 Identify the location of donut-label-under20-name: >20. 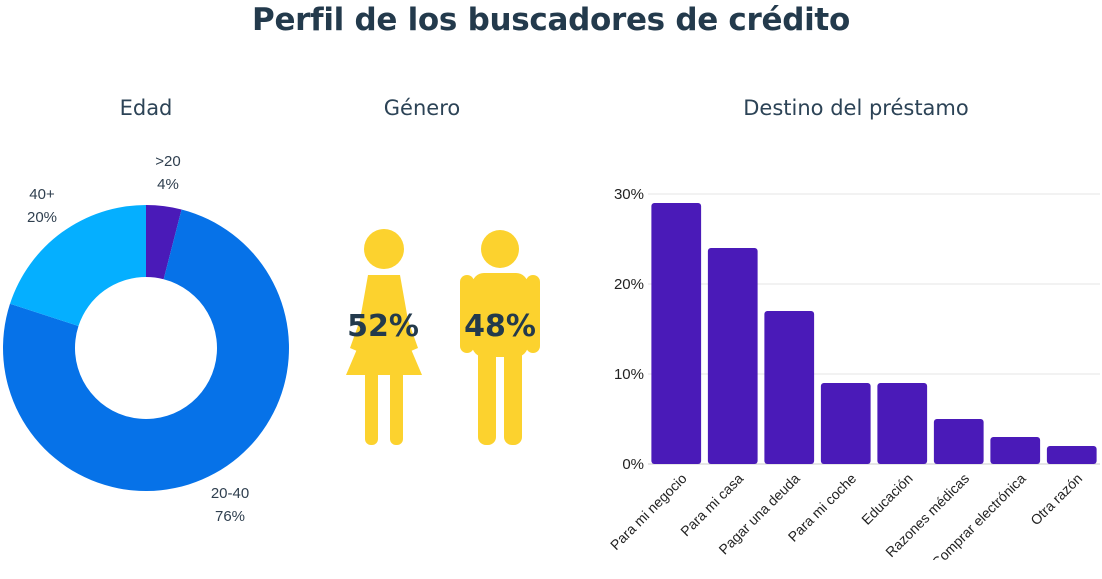
(168, 161).